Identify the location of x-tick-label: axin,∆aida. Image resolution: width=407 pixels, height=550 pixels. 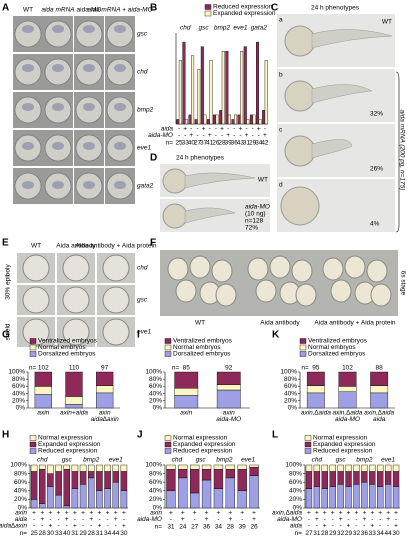
(379, 413).